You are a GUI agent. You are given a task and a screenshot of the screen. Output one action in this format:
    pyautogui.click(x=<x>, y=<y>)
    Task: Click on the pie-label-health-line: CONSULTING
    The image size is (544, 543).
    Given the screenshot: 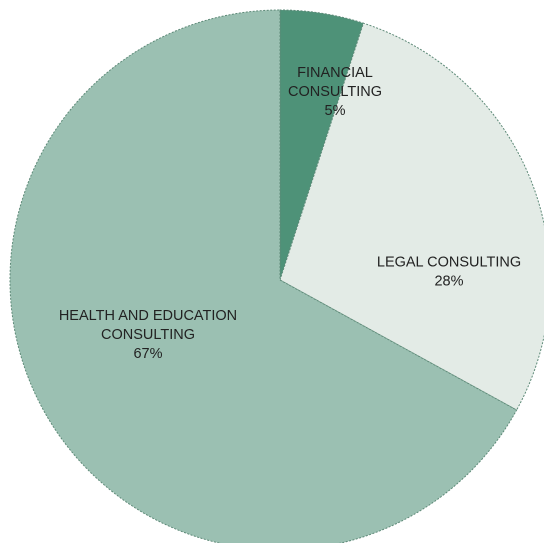 What is the action you would take?
    pyautogui.click(x=148, y=335)
    